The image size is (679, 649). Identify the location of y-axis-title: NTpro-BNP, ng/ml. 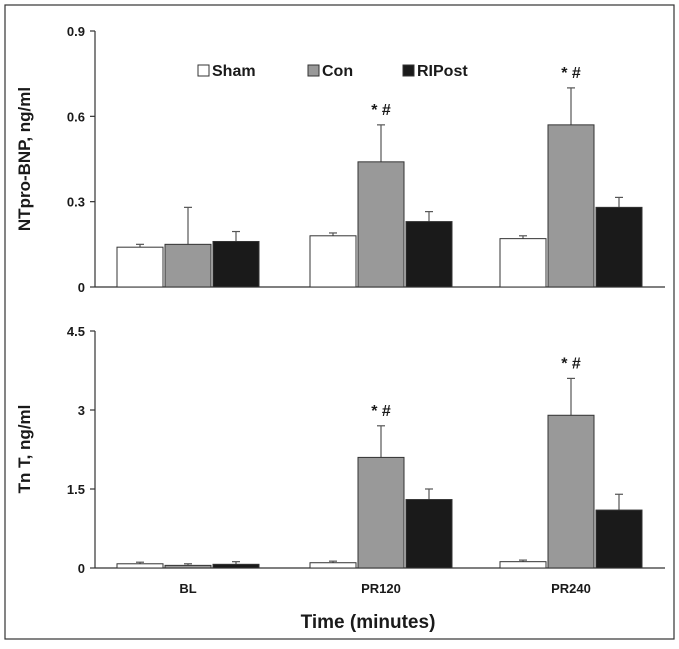
(24, 159).